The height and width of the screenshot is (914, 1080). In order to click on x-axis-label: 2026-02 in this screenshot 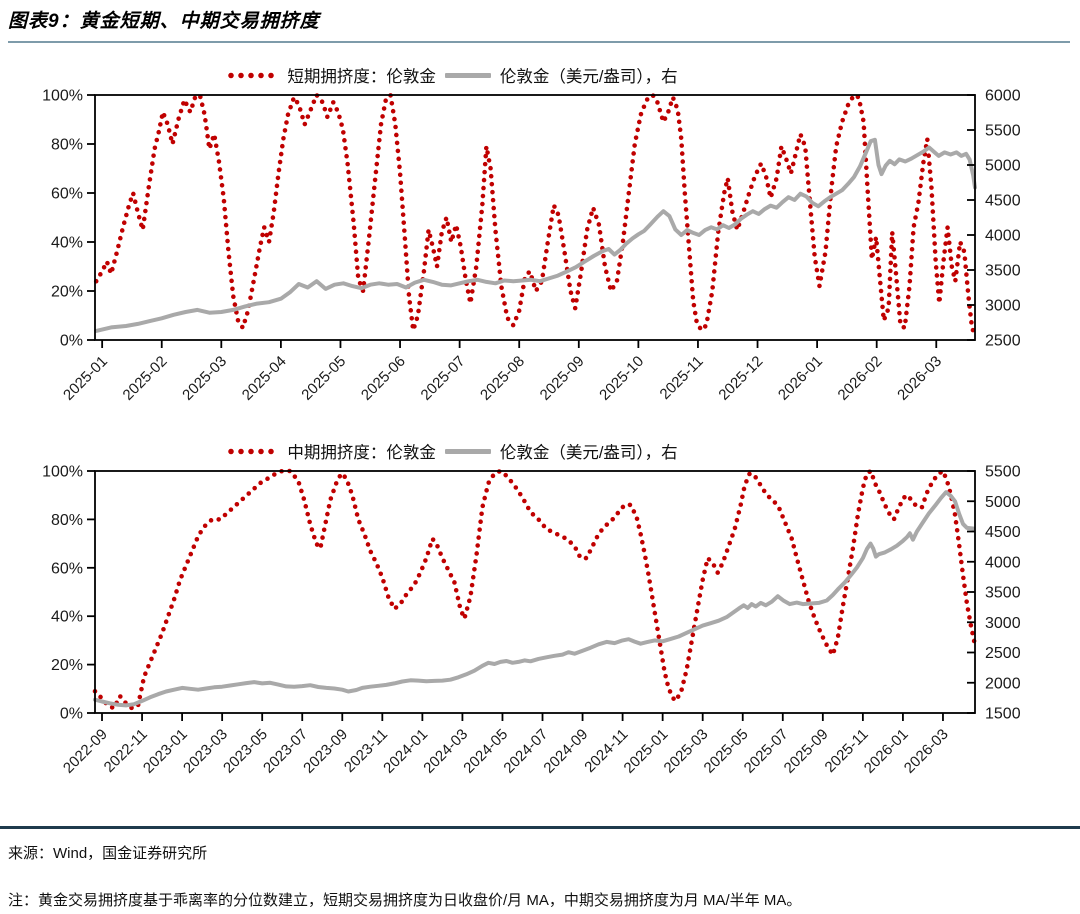, I will do `click(860, 378)`.